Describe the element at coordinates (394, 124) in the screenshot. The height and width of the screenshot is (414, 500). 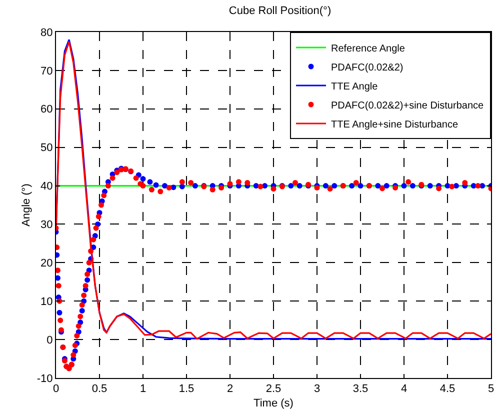
I see `legend-label: TTE Angle+sine Disturbance` at that location.